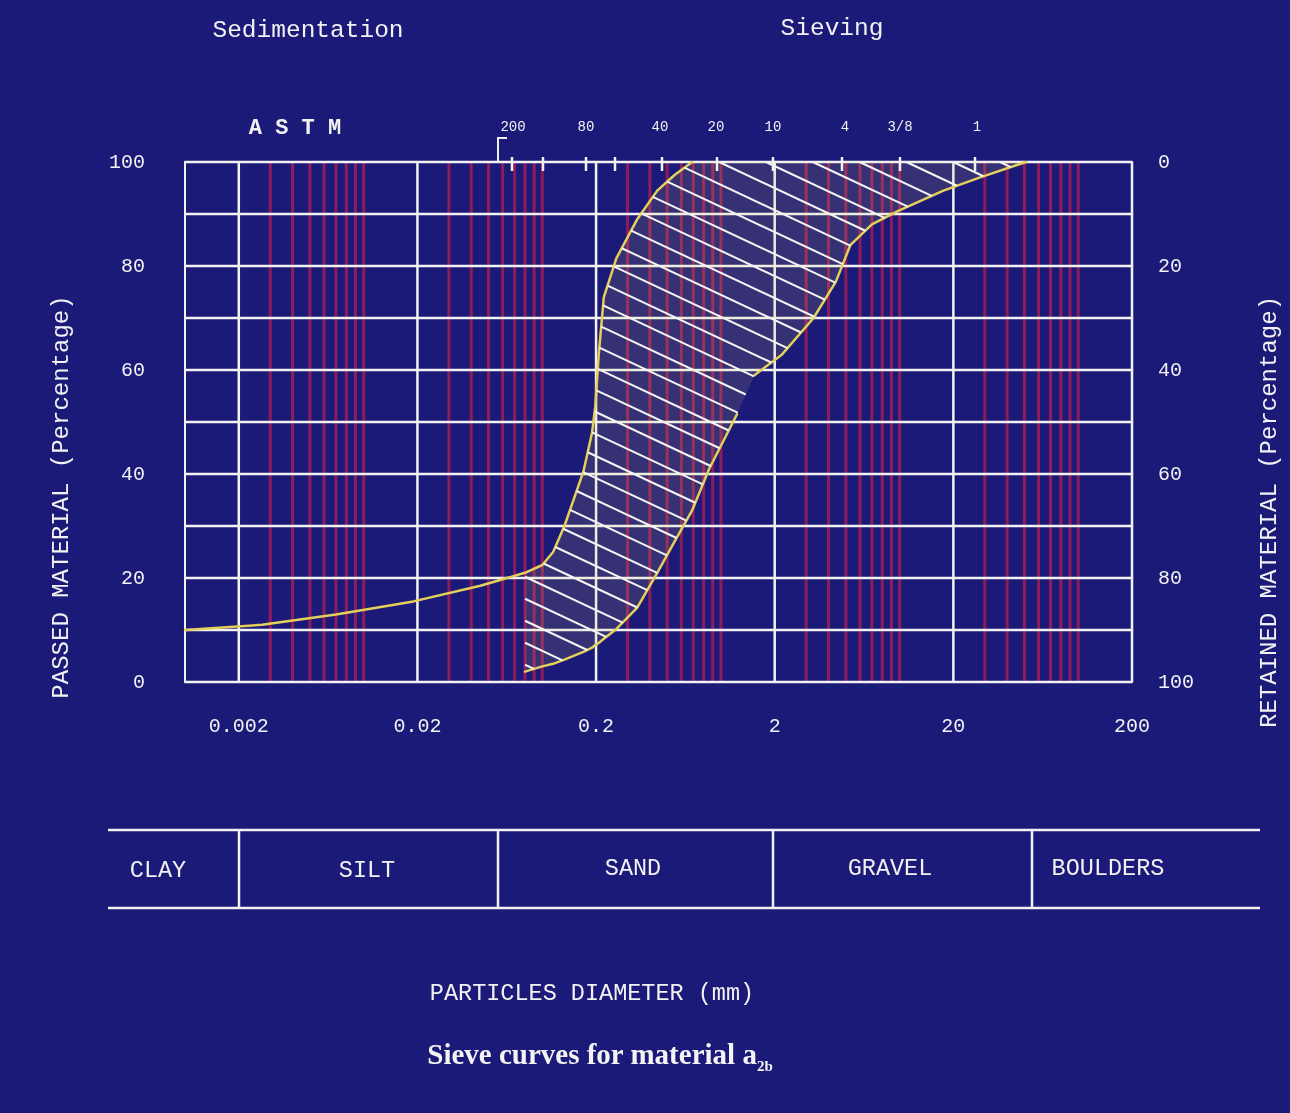 The image size is (1290, 1113). What do you see at coordinates (953, 726) in the screenshot?
I see `x-tick-label: 20` at bounding box center [953, 726].